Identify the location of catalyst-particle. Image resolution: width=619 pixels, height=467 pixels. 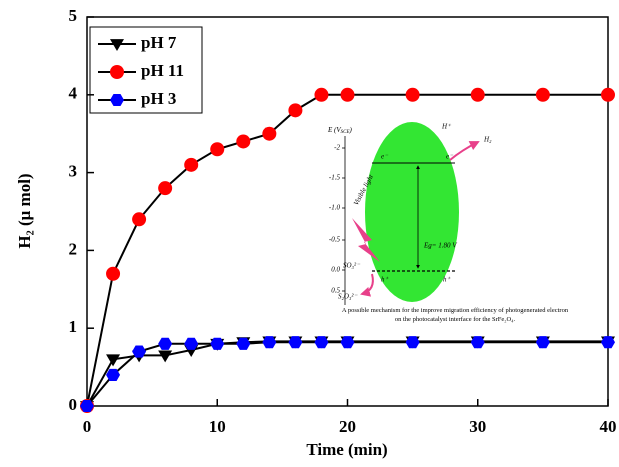
(412, 212).